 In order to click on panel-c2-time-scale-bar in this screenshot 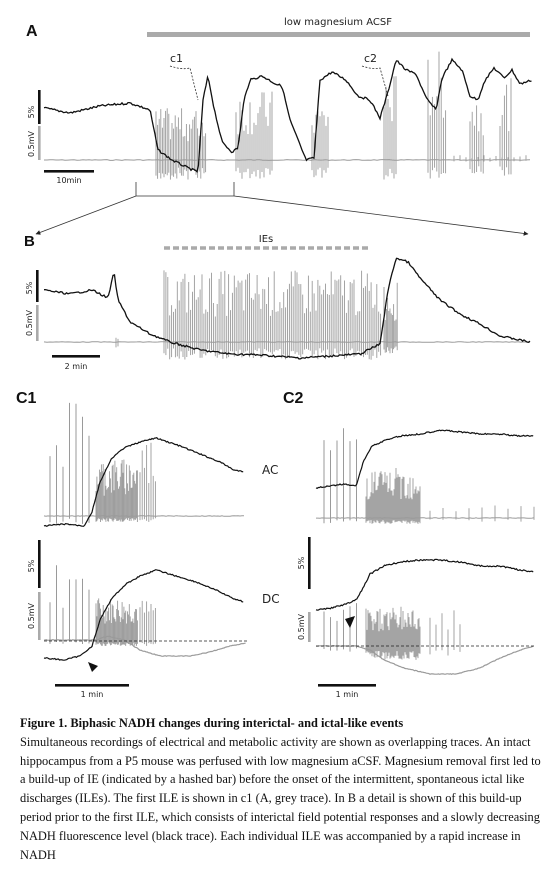, I will do `click(347, 685)`.